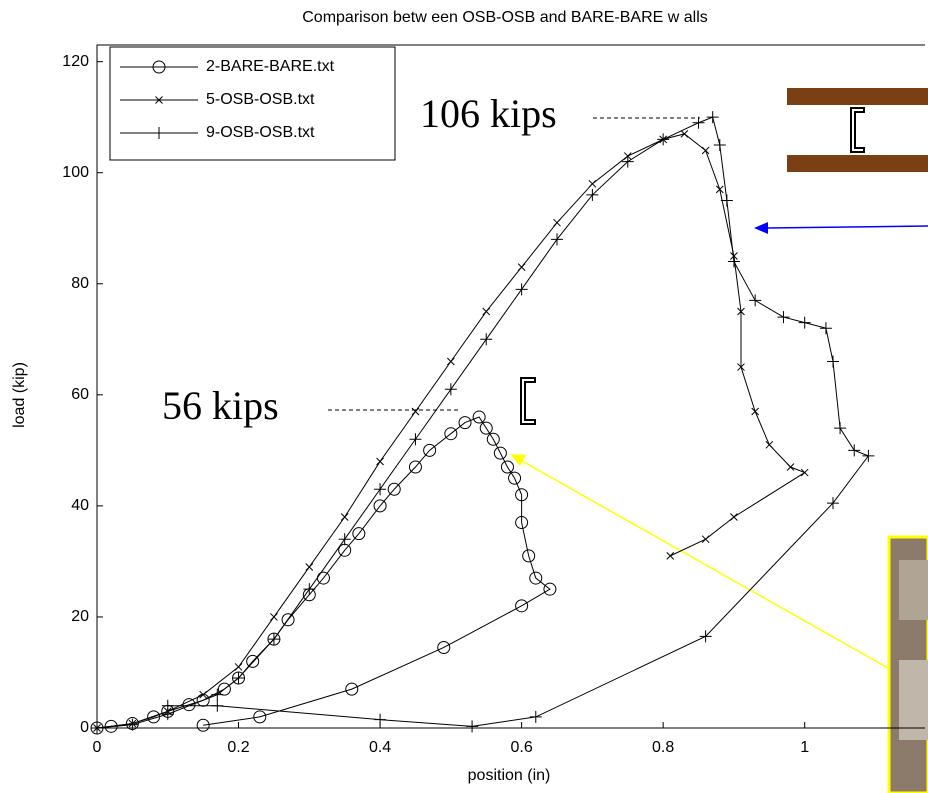 The image size is (928, 793). I want to click on legend-label: 9-OSB-OSB.txt, so click(260, 132).